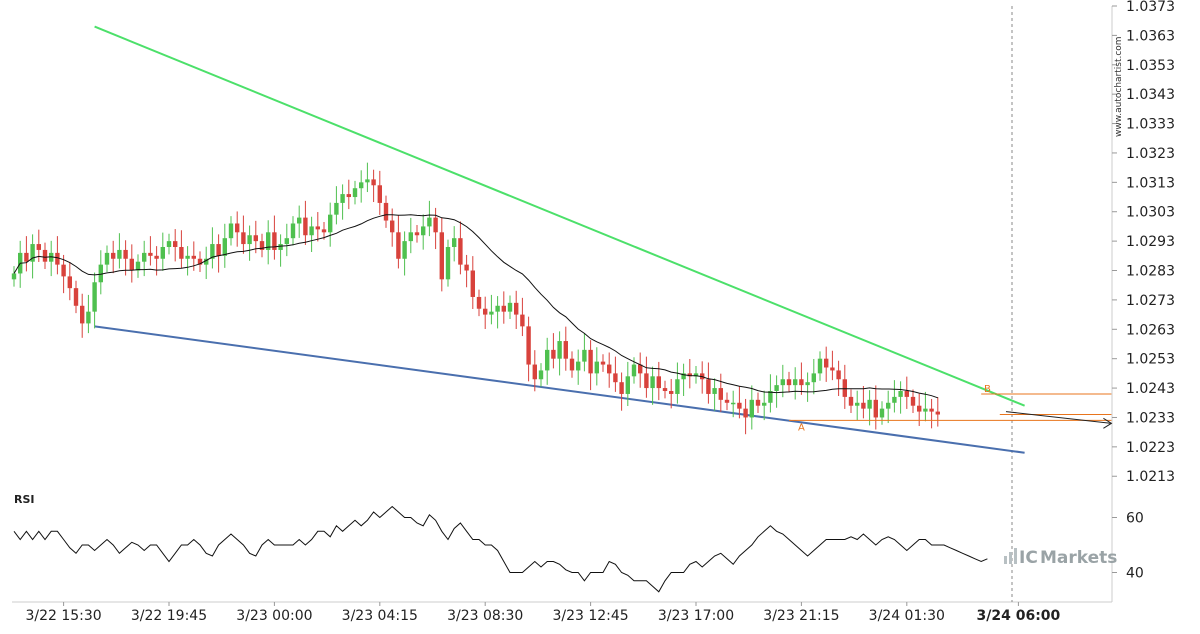 The width and height of the screenshot is (1200, 634). What do you see at coordinates (1150, 213) in the screenshot?
I see `y-tick-label: 1.0303` at bounding box center [1150, 213].